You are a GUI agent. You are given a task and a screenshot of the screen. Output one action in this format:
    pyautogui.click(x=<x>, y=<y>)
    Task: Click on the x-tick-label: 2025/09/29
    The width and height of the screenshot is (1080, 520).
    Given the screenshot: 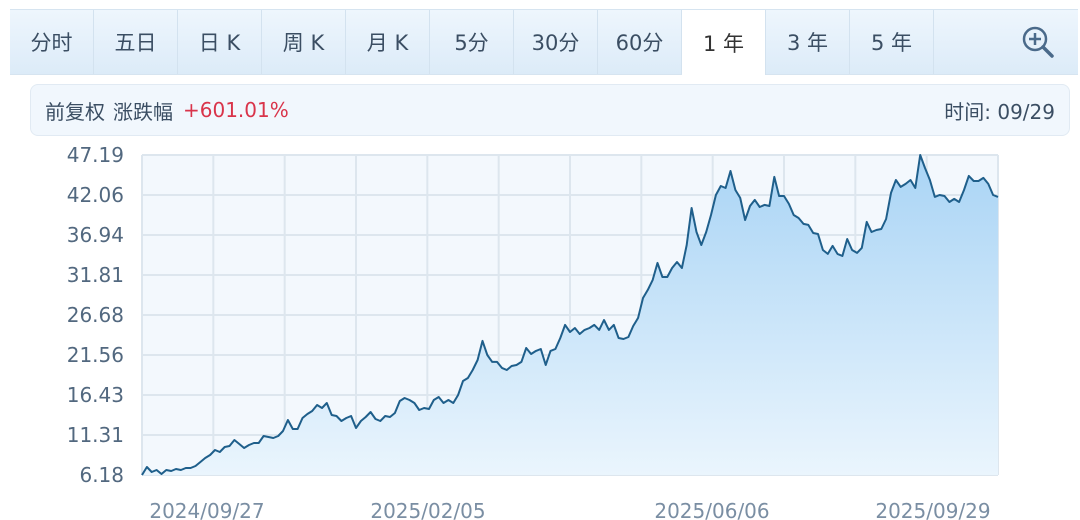 What is the action you would take?
    pyautogui.click(x=932, y=509)
    